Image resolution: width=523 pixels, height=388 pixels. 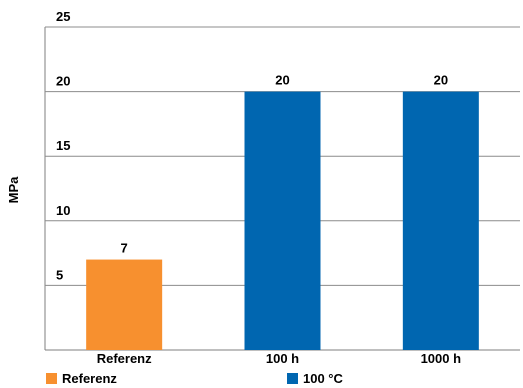 What do you see at coordinates (63, 16) in the screenshot?
I see `y-tick-label: 25` at bounding box center [63, 16].